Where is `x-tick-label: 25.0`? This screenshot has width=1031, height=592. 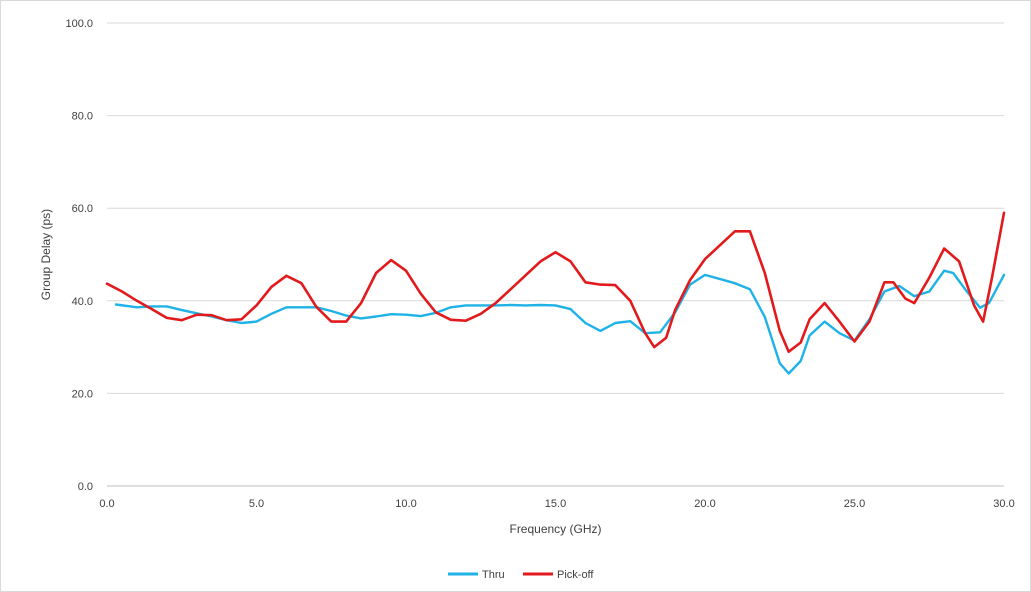
x-tick-label: 25.0 is located at coordinates (854, 504).